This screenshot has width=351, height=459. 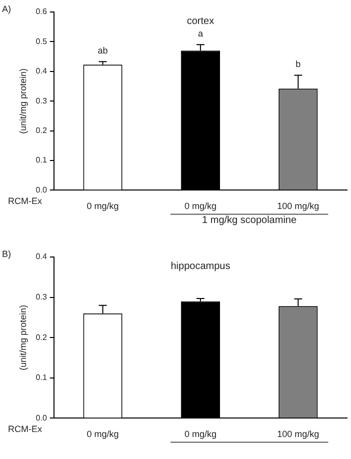 I want to click on chart-title: hippocampus, so click(x=200, y=266).